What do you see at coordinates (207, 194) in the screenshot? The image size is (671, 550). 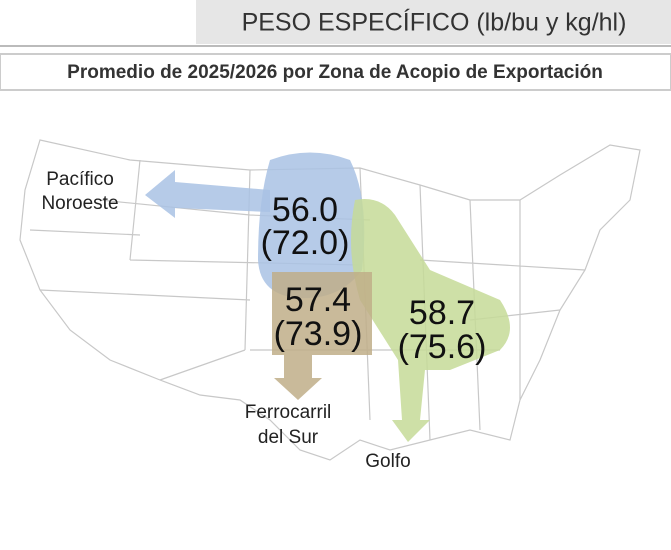 I see `pnw-arrow` at bounding box center [207, 194].